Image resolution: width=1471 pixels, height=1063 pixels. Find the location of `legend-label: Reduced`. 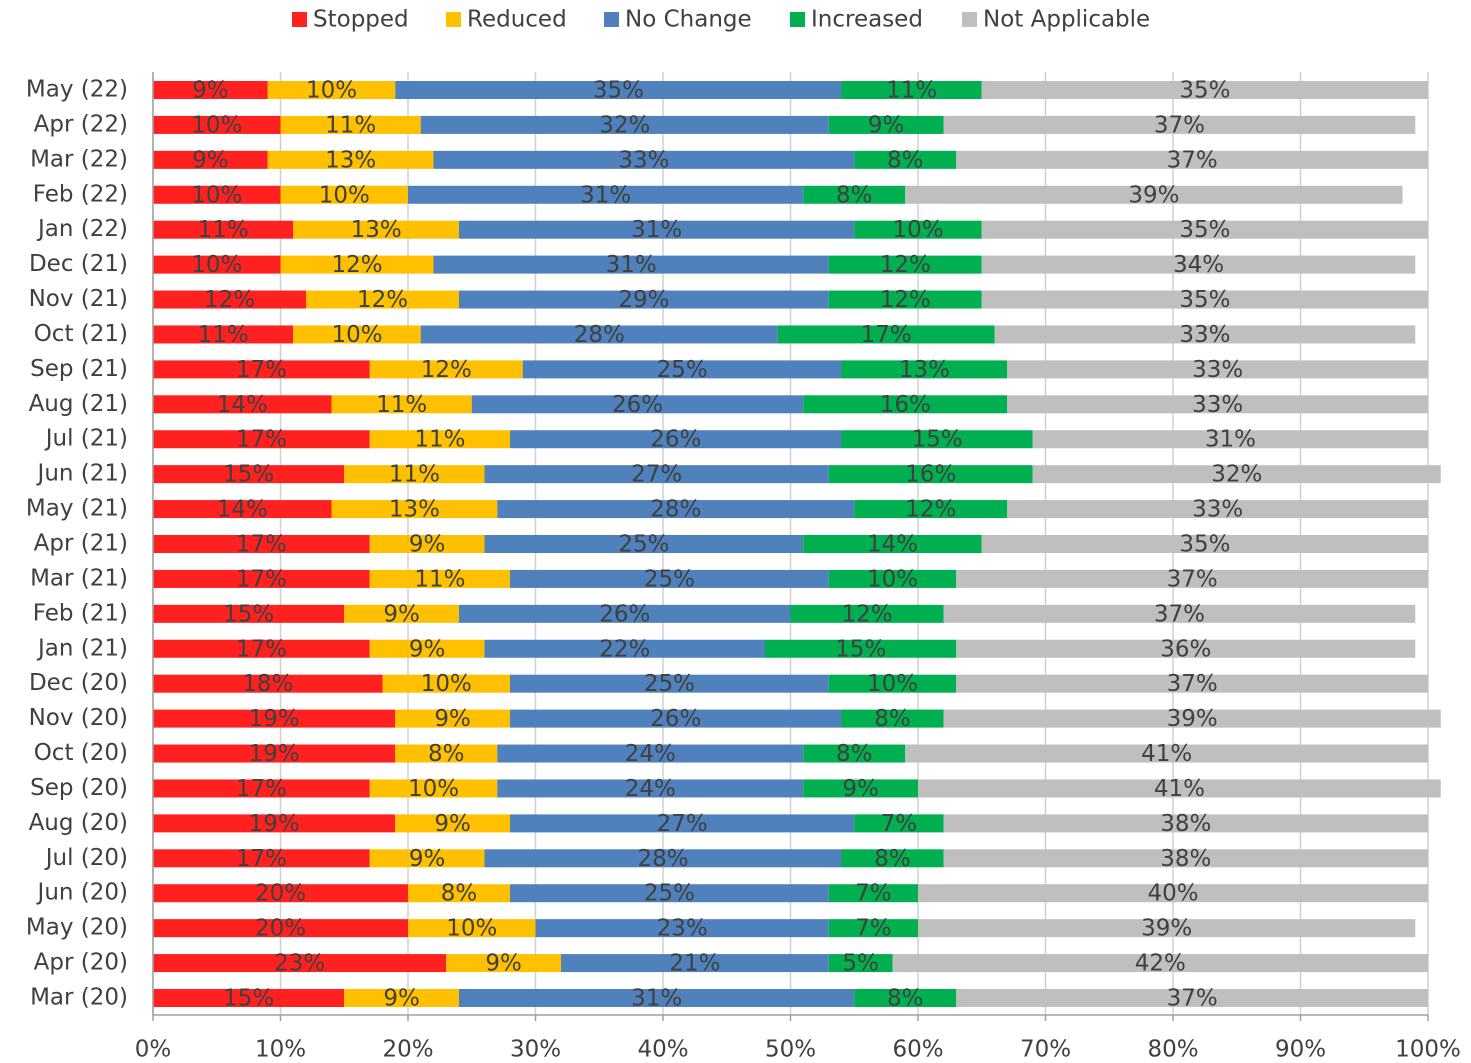

legend-label: Reduced is located at coordinates (517, 20).